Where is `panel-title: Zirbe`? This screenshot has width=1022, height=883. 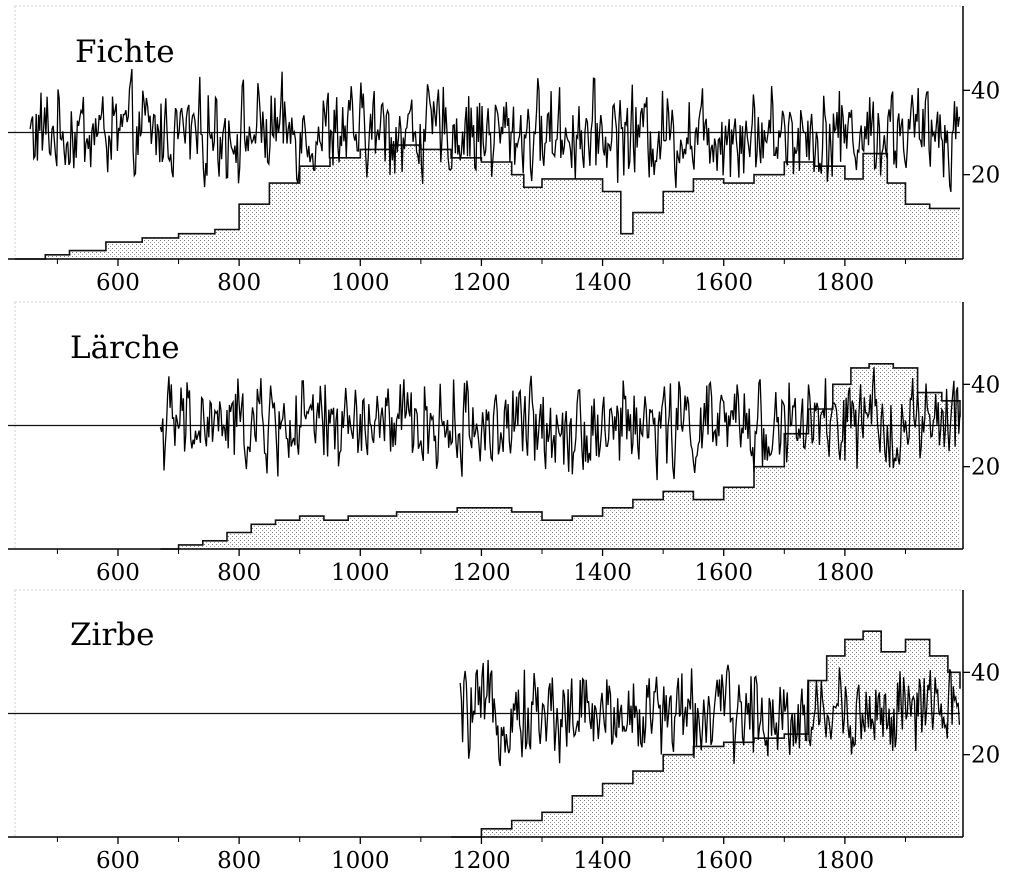
panel-title: Zirbe is located at coordinates (112, 635).